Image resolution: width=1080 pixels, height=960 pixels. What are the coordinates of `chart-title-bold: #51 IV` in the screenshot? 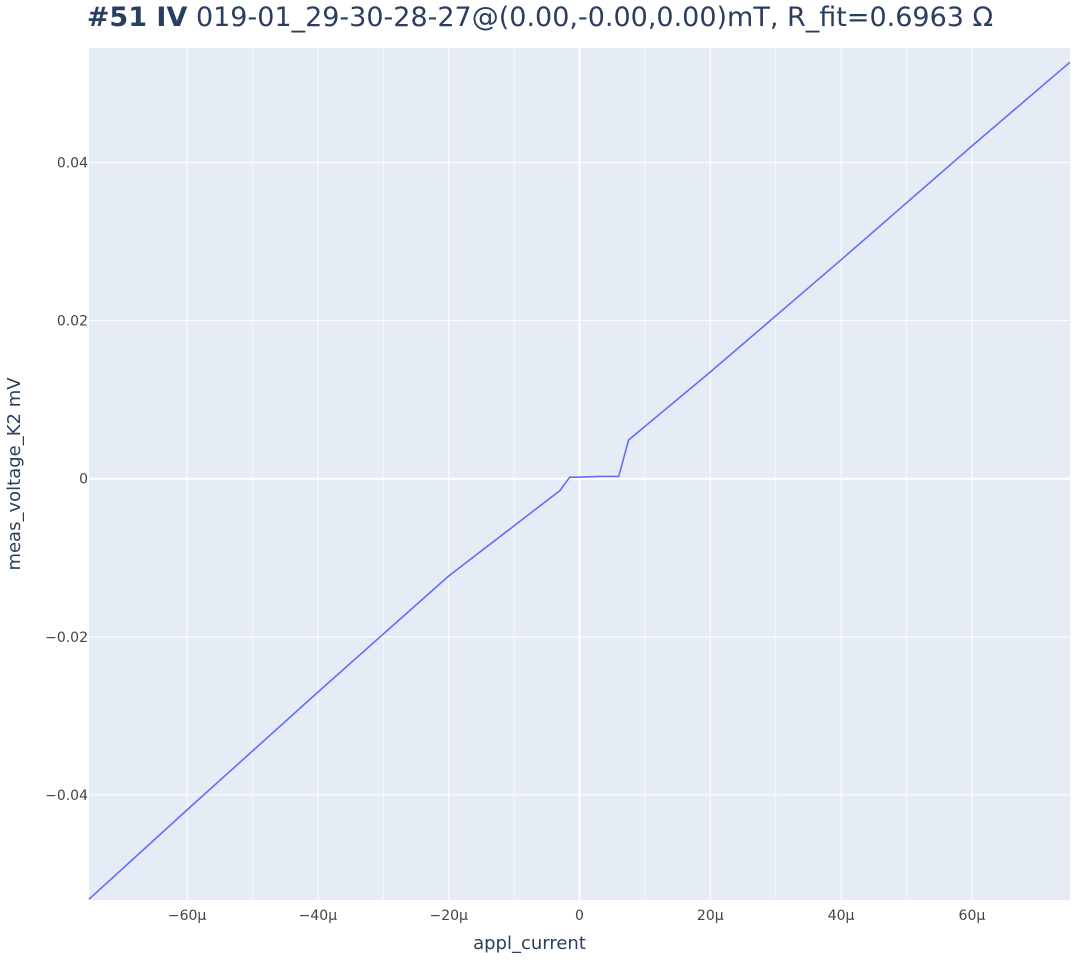 It's located at (137, 17).